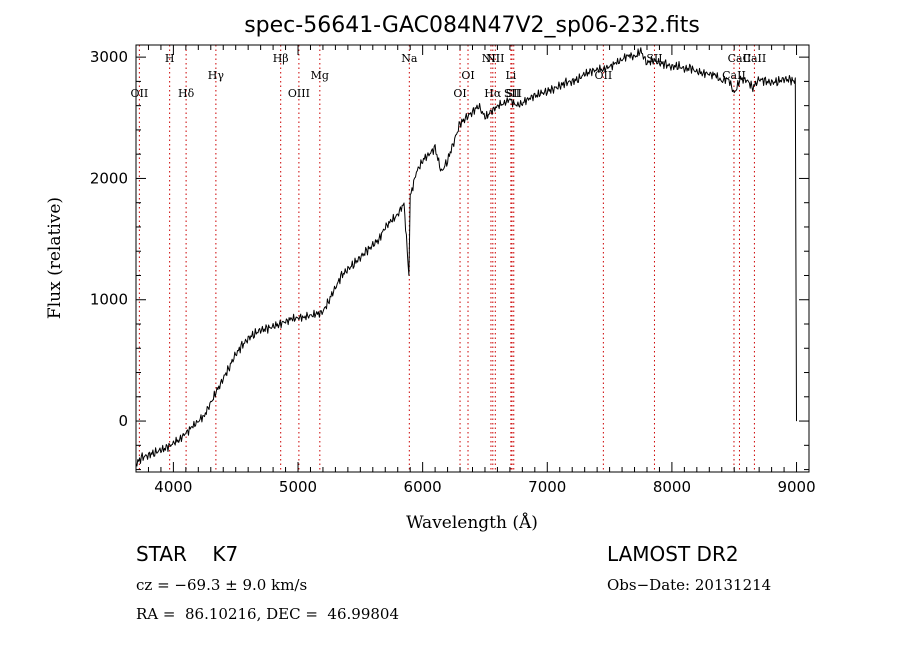 This screenshot has height=650, width=900. Describe the element at coordinates (673, 554) in the screenshot. I see `survey-name: LAMOST DR2` at that location.